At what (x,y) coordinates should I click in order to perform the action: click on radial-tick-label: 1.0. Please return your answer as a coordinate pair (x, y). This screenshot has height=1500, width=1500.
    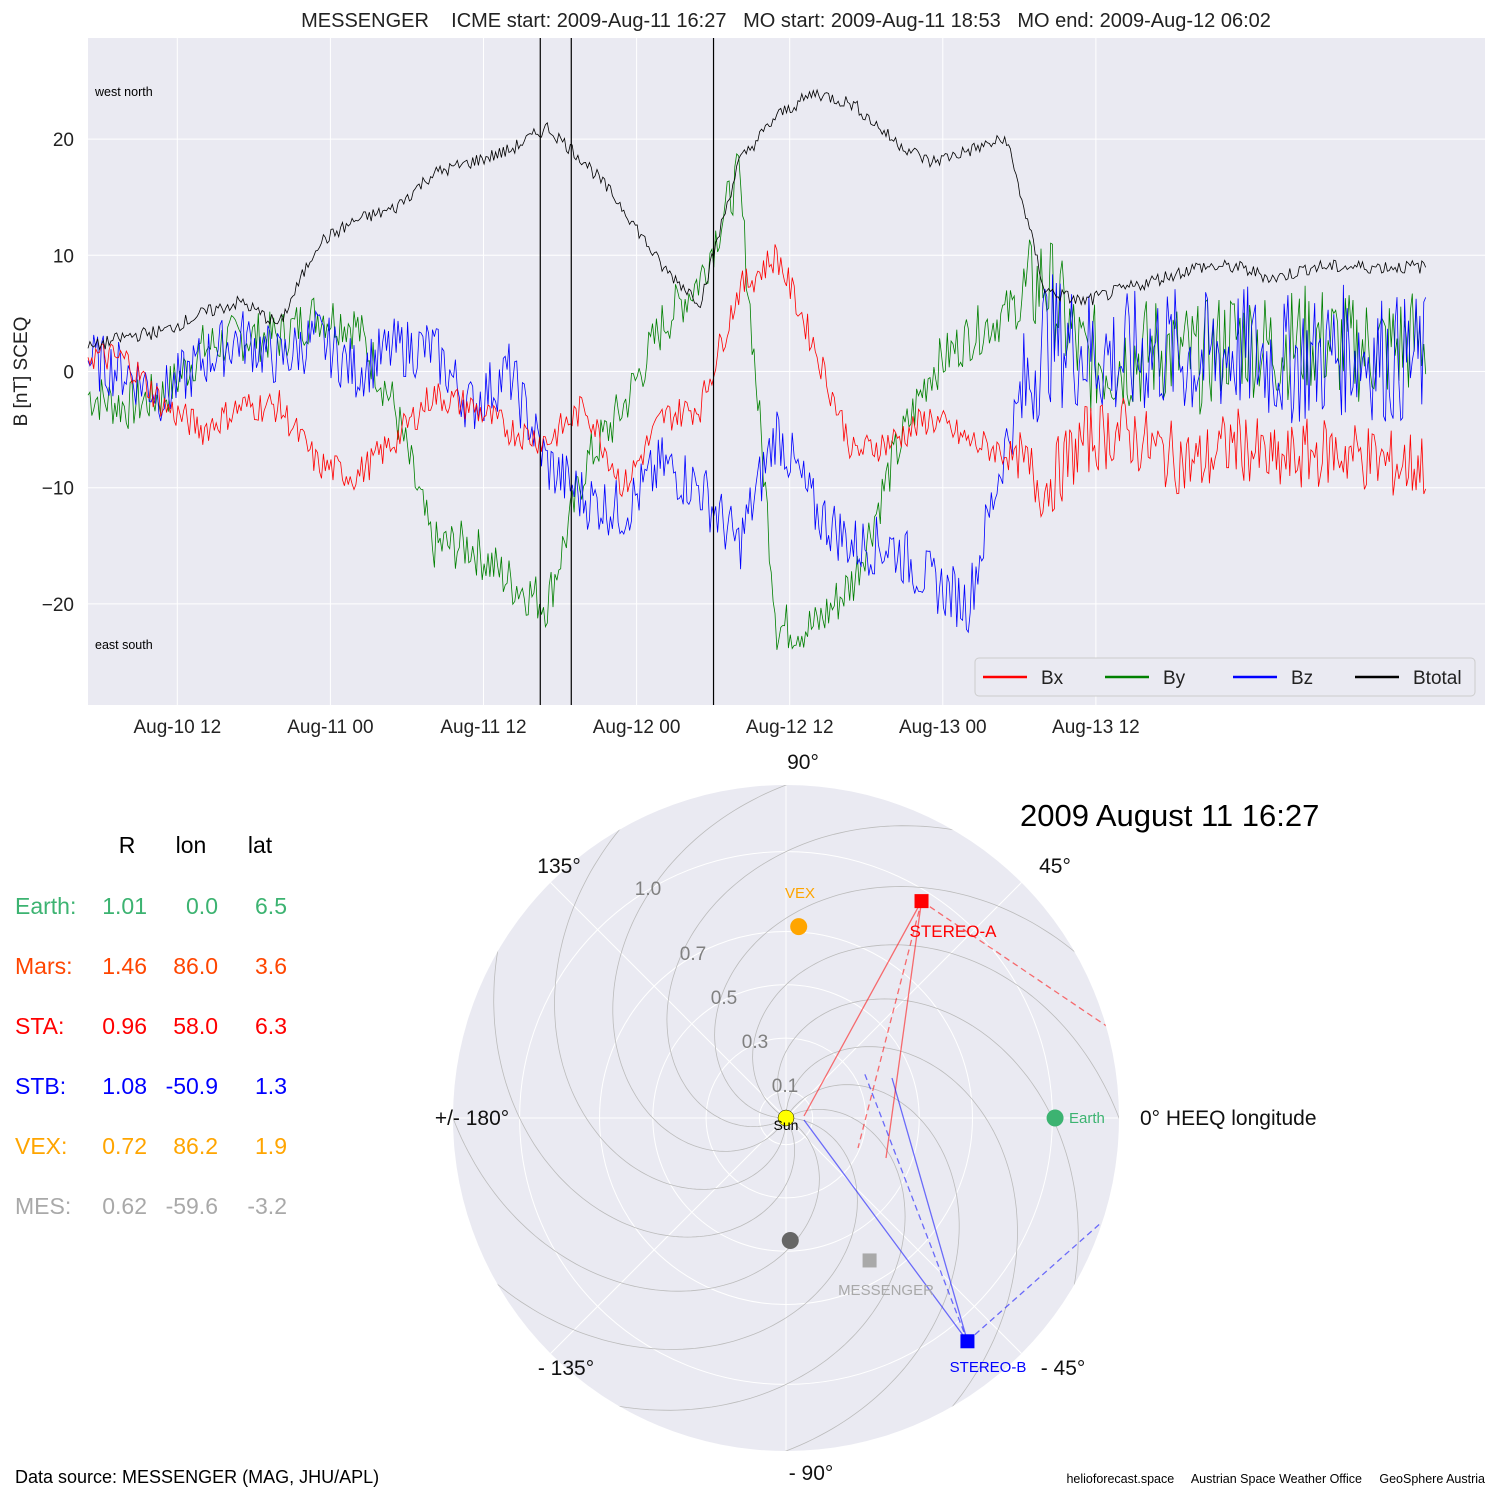
    Looking at the image, I should click on (648, 889).